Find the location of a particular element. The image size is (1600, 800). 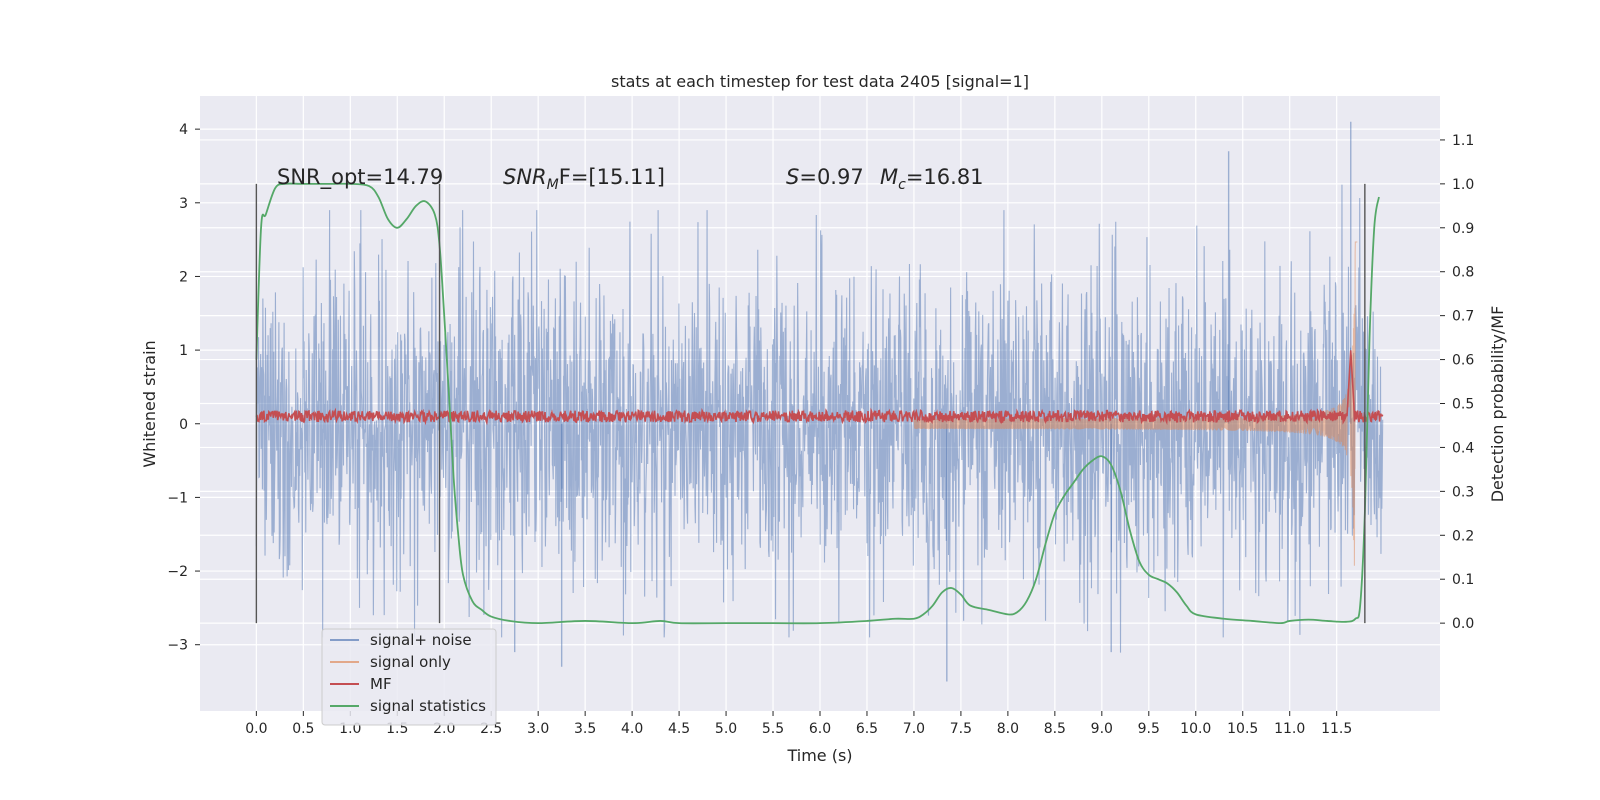

annotation-s: S=0.97 is located at coordinates (825, 177).